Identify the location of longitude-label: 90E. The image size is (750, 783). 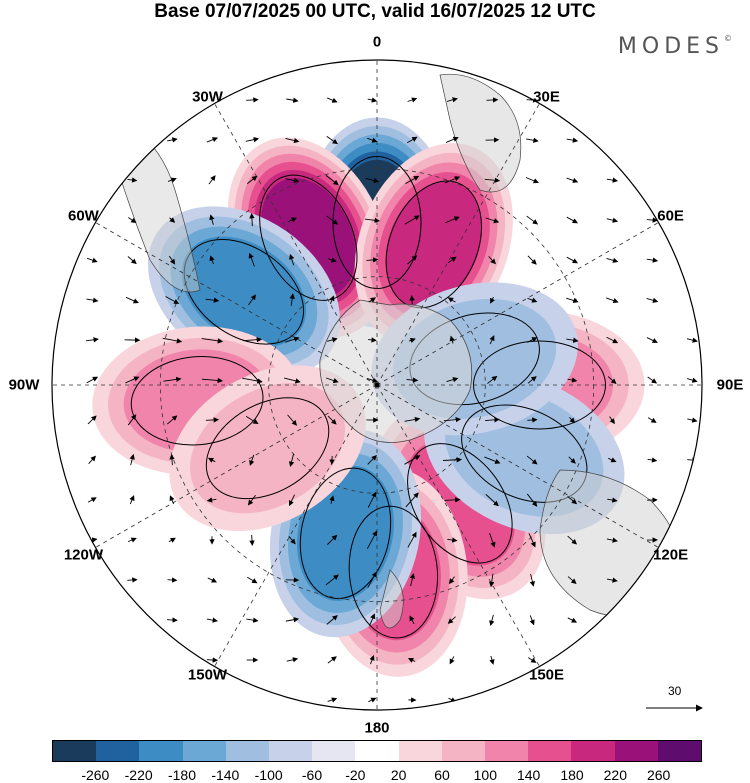
(730, 385).